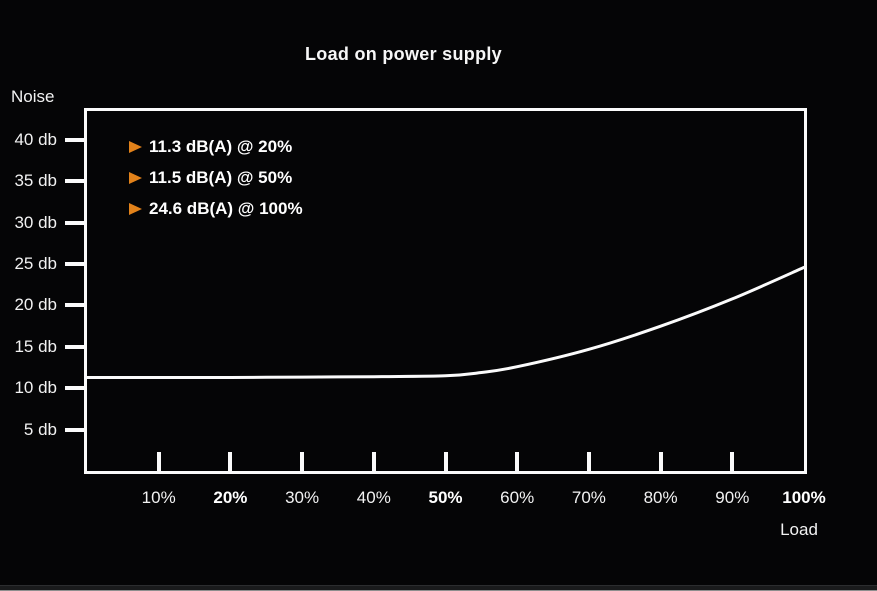 The width and height of the screenshot is (877, 591). I want to click on legend-label: 24.6 dB(A) @ 100%, so click(226, 208).